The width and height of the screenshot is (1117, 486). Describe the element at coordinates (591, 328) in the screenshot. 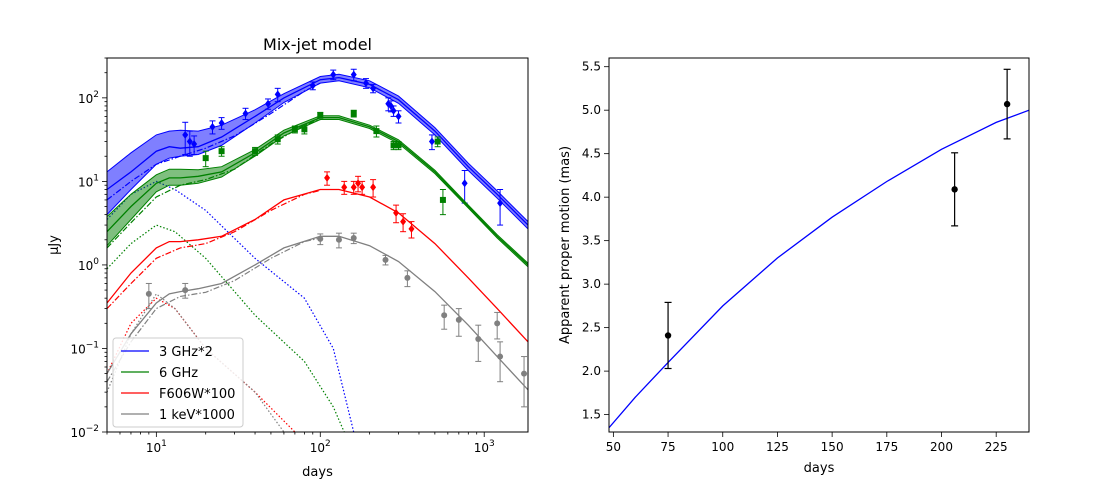

I see `y-tick-label: 2.5` at that location.